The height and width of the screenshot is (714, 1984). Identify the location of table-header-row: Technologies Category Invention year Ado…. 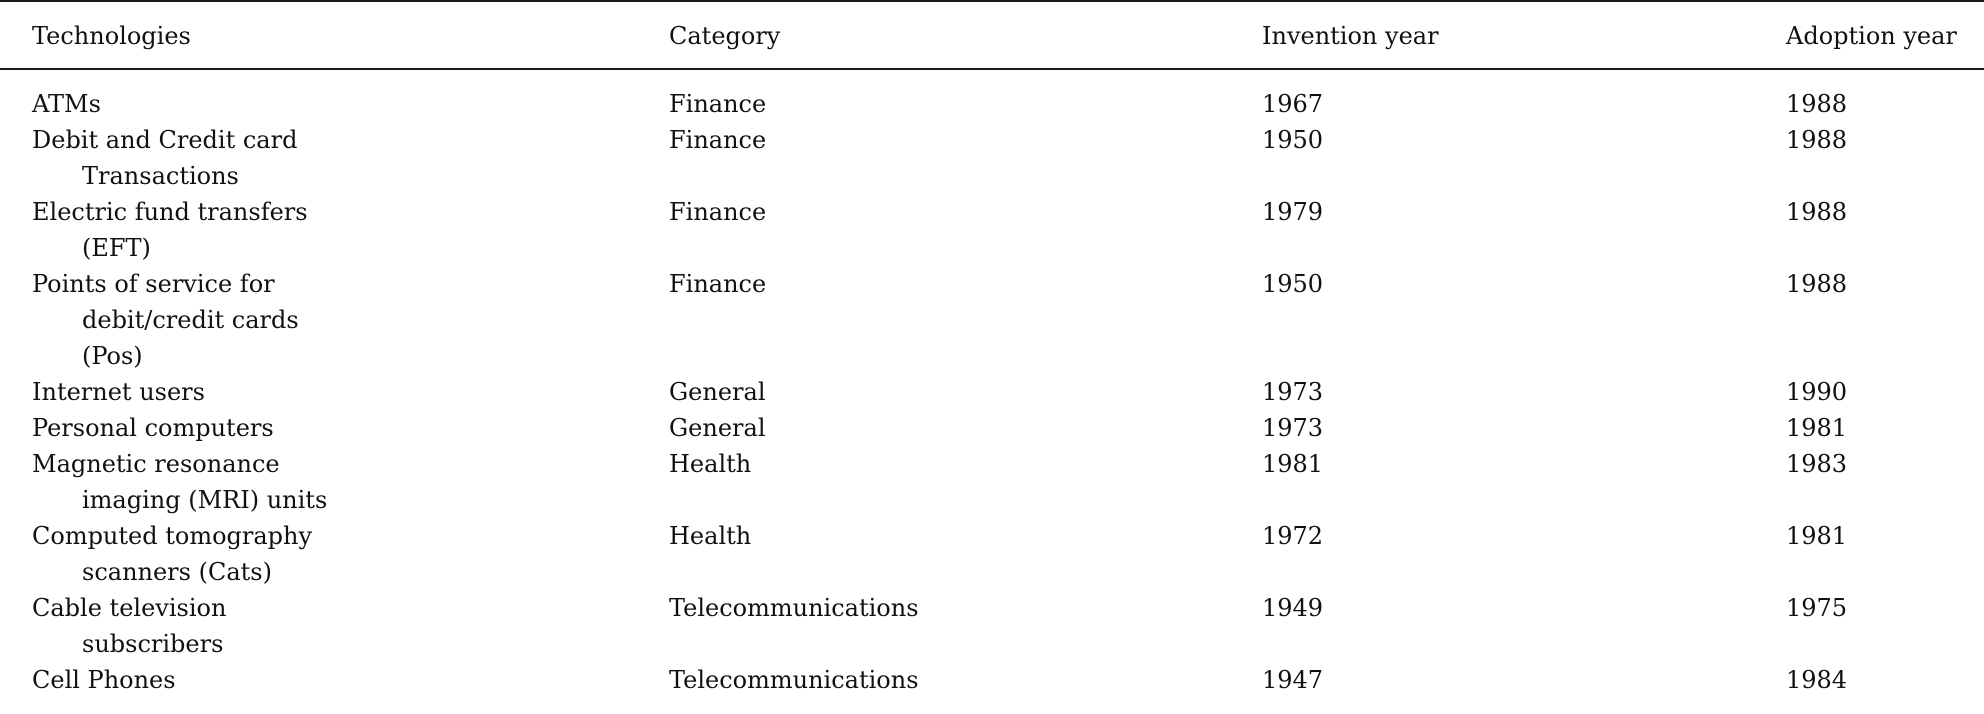
(992, 36).